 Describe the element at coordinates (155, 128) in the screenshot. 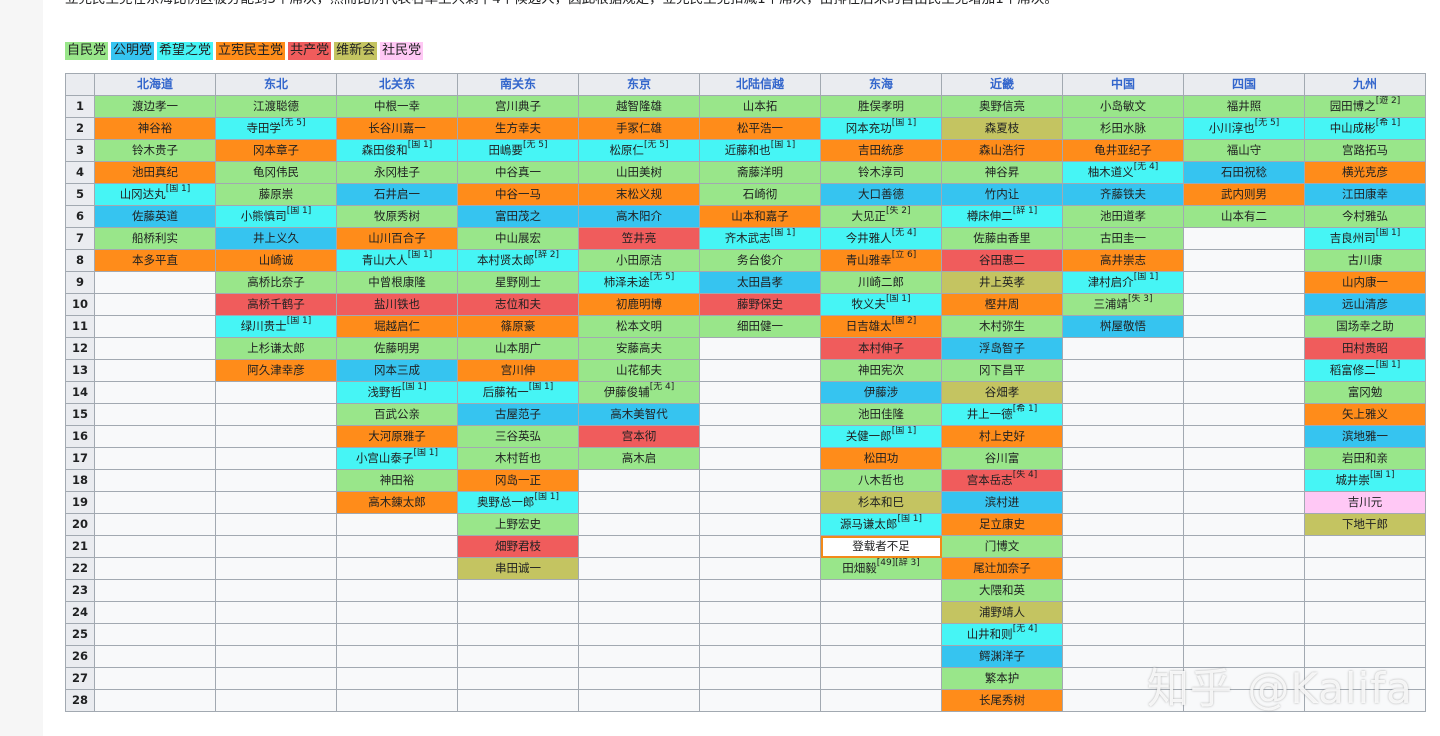

I see `candidate-name: 神谷裕` at that location.